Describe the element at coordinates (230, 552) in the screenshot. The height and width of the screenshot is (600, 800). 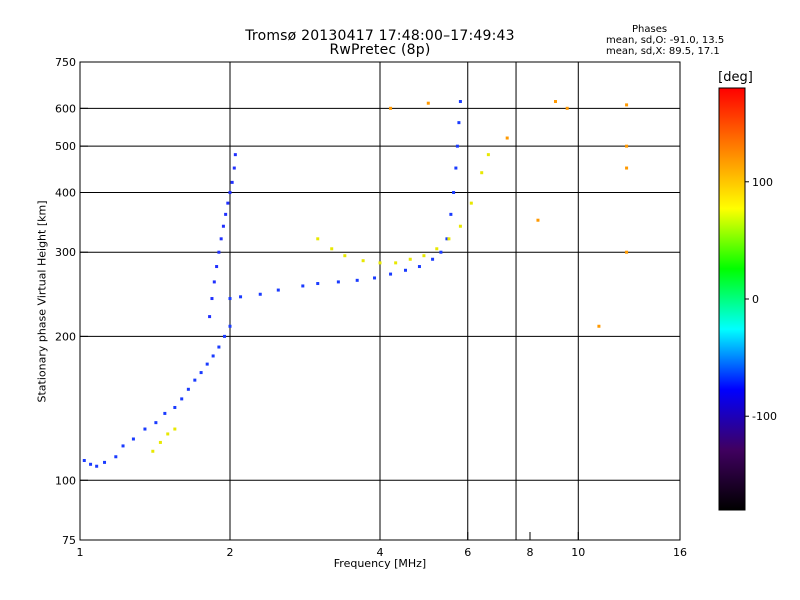
I see `x-tick-label: 2` at that location.